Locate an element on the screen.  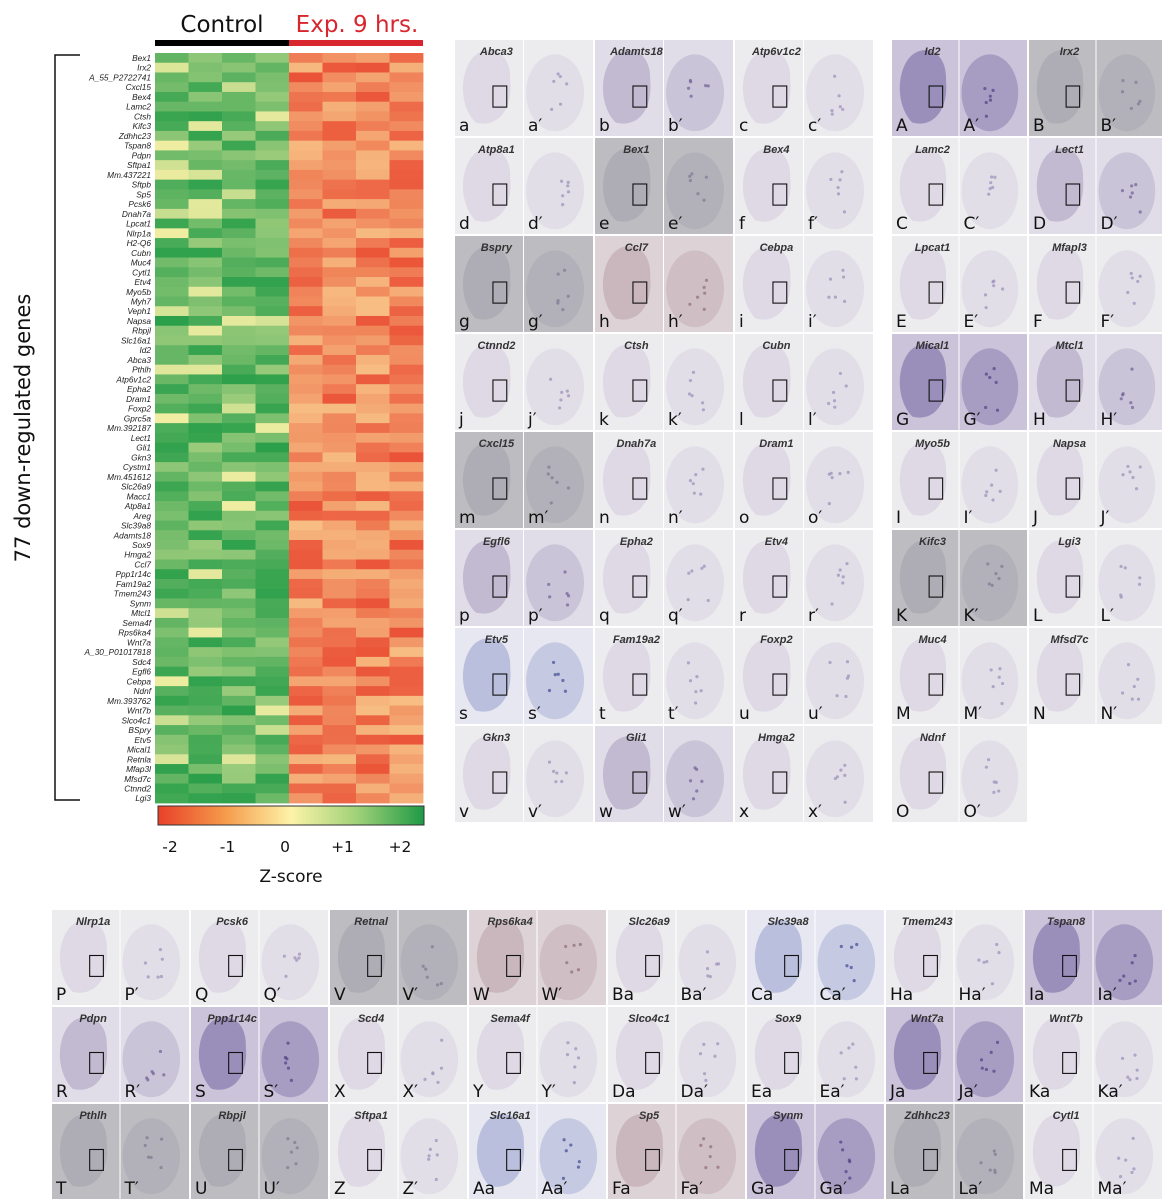
panel-letter-prime: d′ is located at coordinates (535, 224).